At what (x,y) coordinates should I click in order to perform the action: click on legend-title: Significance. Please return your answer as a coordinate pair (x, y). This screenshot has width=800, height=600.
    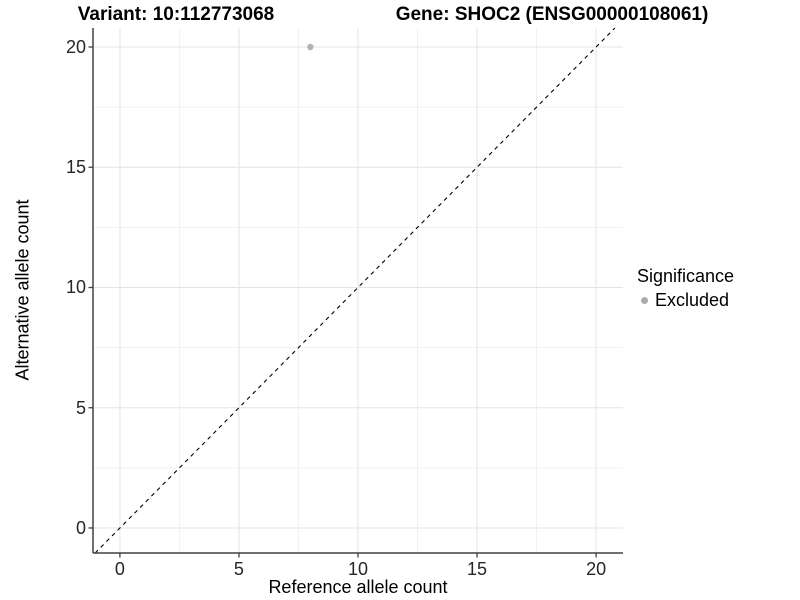
    Looking at the image, I should click on (686, 276).